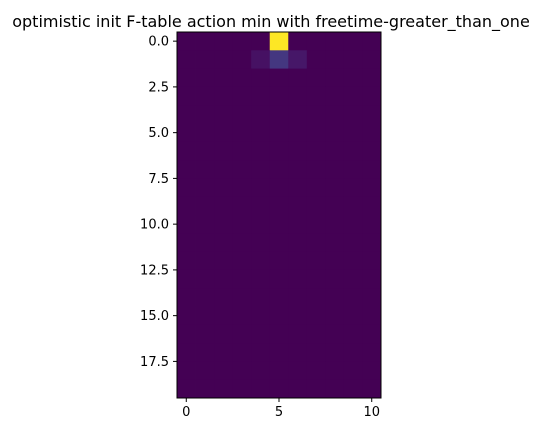  I want to click on x-tick-label: 5, so click(279, 412).